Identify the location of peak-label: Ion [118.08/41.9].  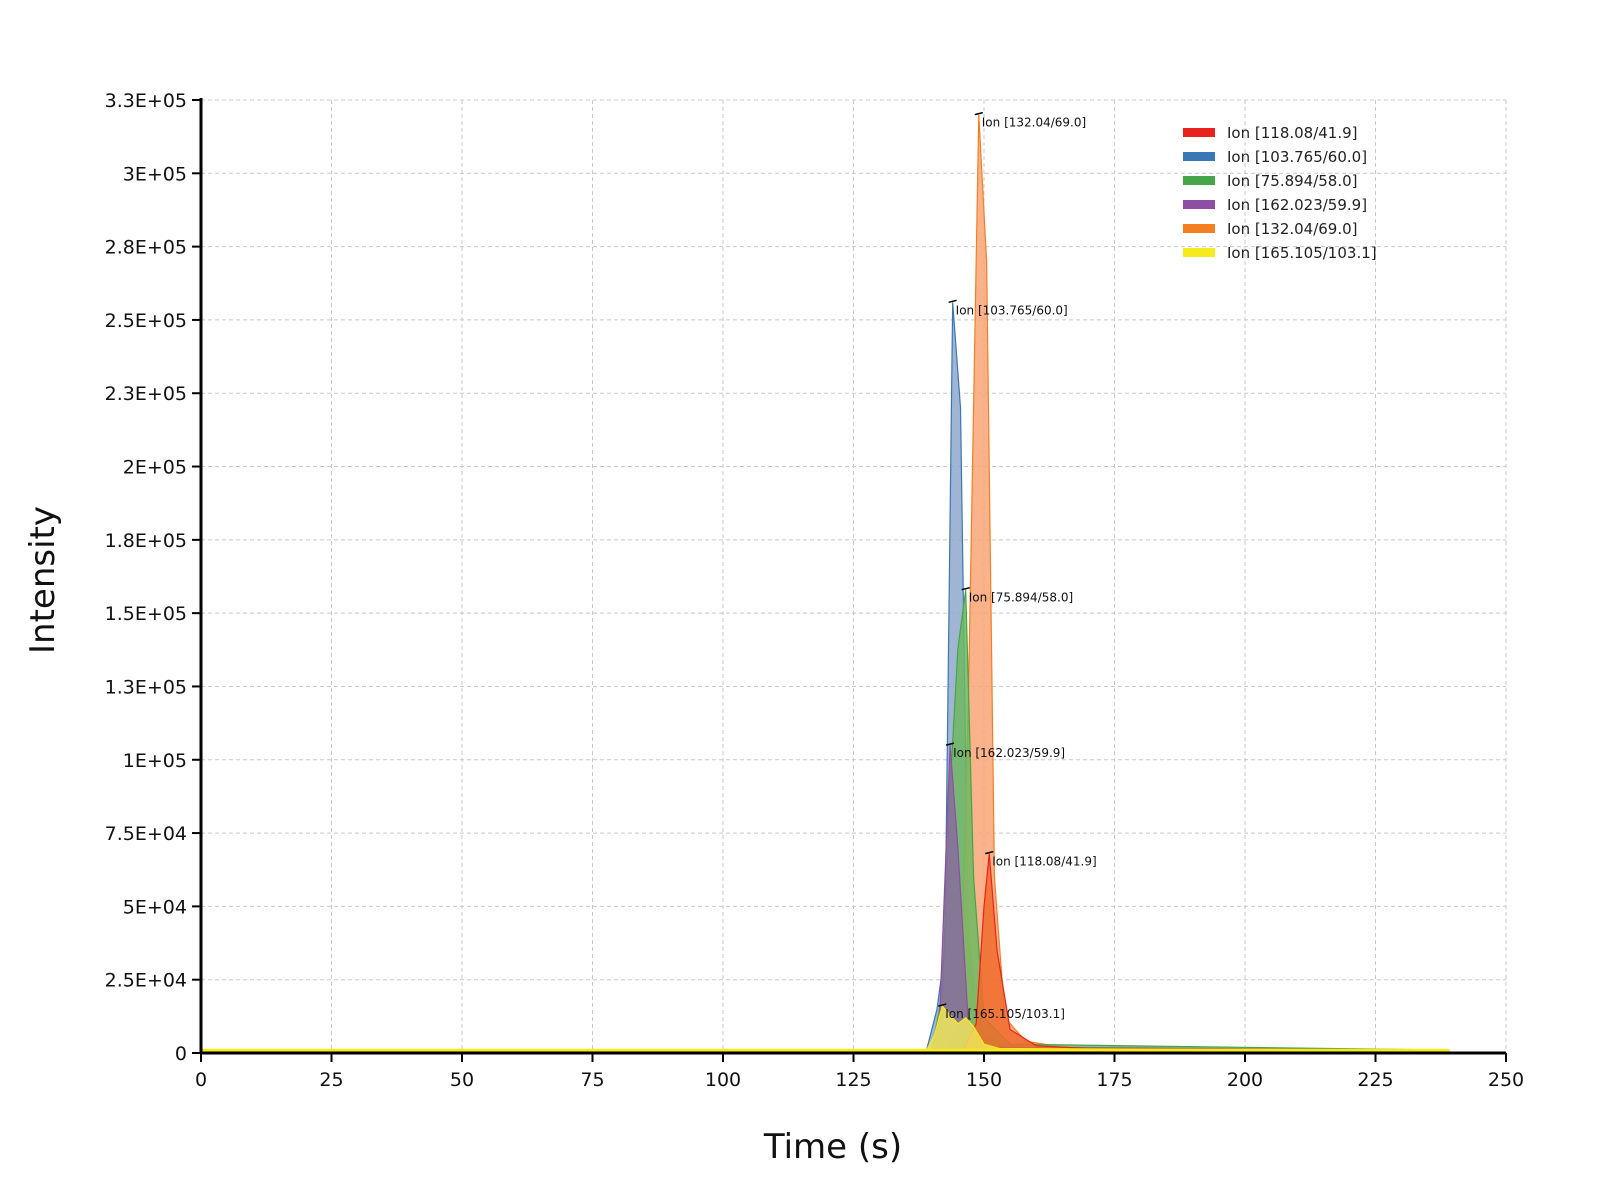
(1044, 862).